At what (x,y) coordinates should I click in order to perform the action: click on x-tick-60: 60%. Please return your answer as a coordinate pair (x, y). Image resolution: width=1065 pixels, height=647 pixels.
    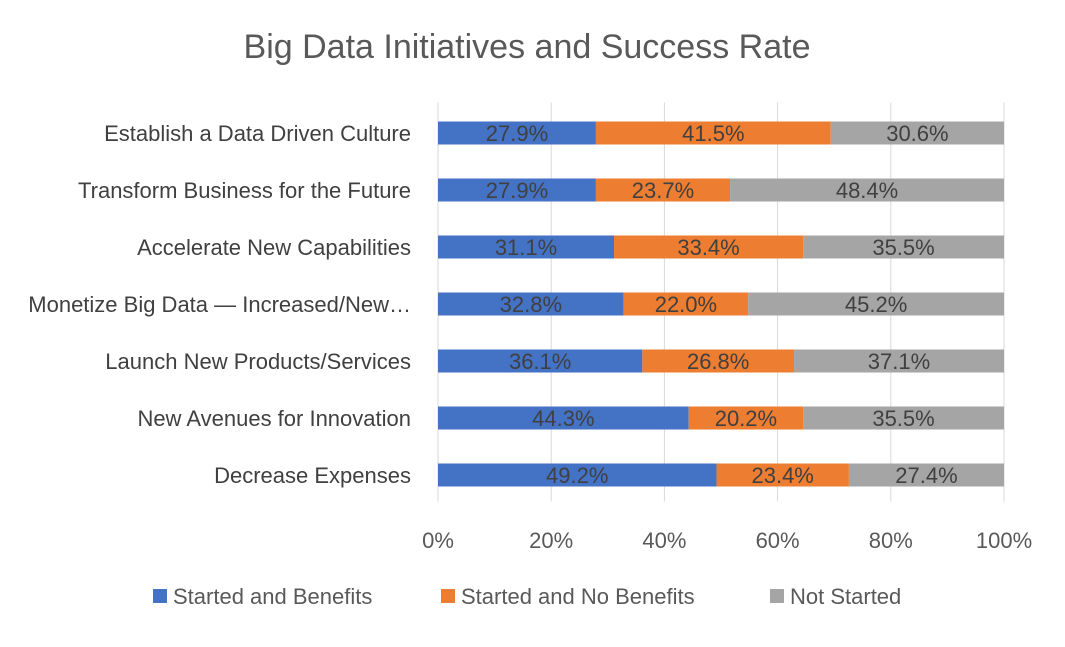
    Looking at the image, I should click on (778, 540).